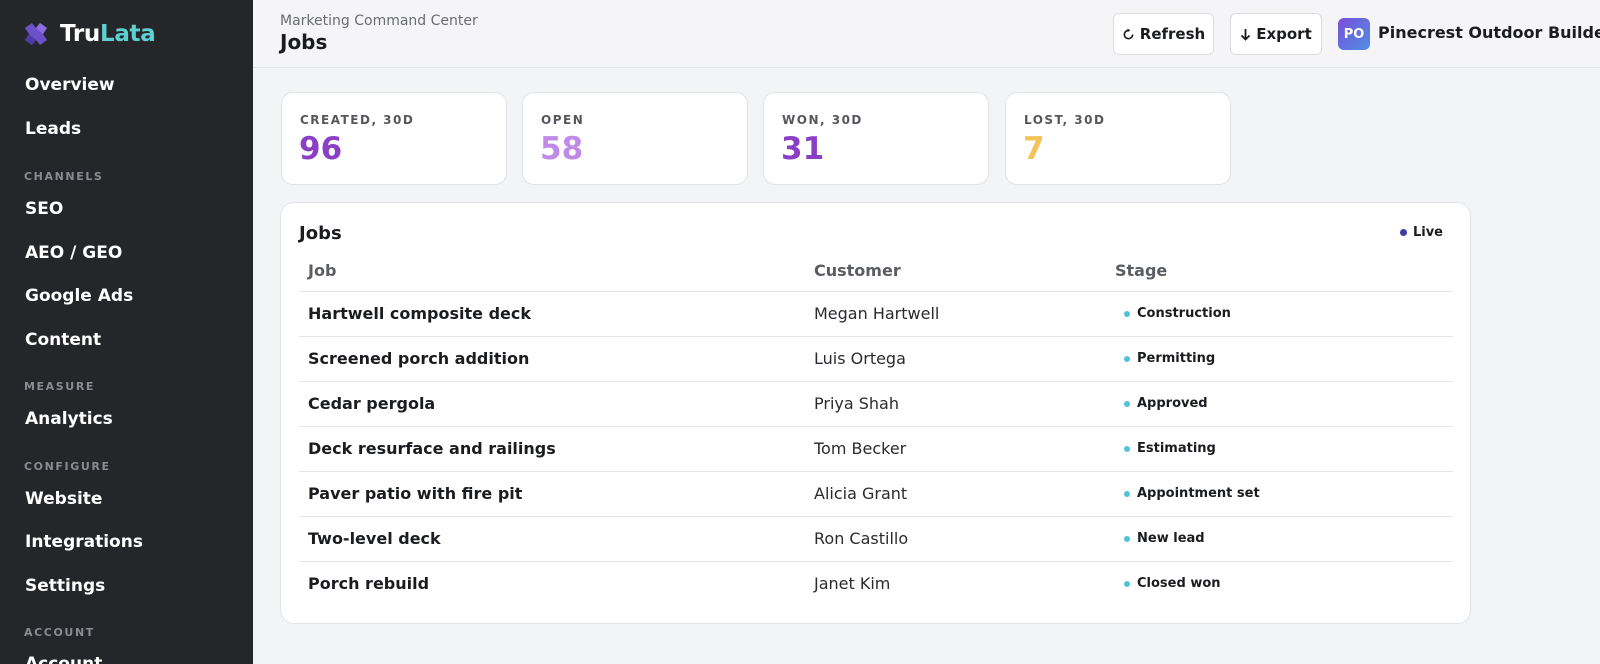 This screenshot has height=664, width=1600. What do you see at coordinates (127, 34) in the screenshot?
I see `logo-text-part2: Lata` at bounding box center [127, 34].